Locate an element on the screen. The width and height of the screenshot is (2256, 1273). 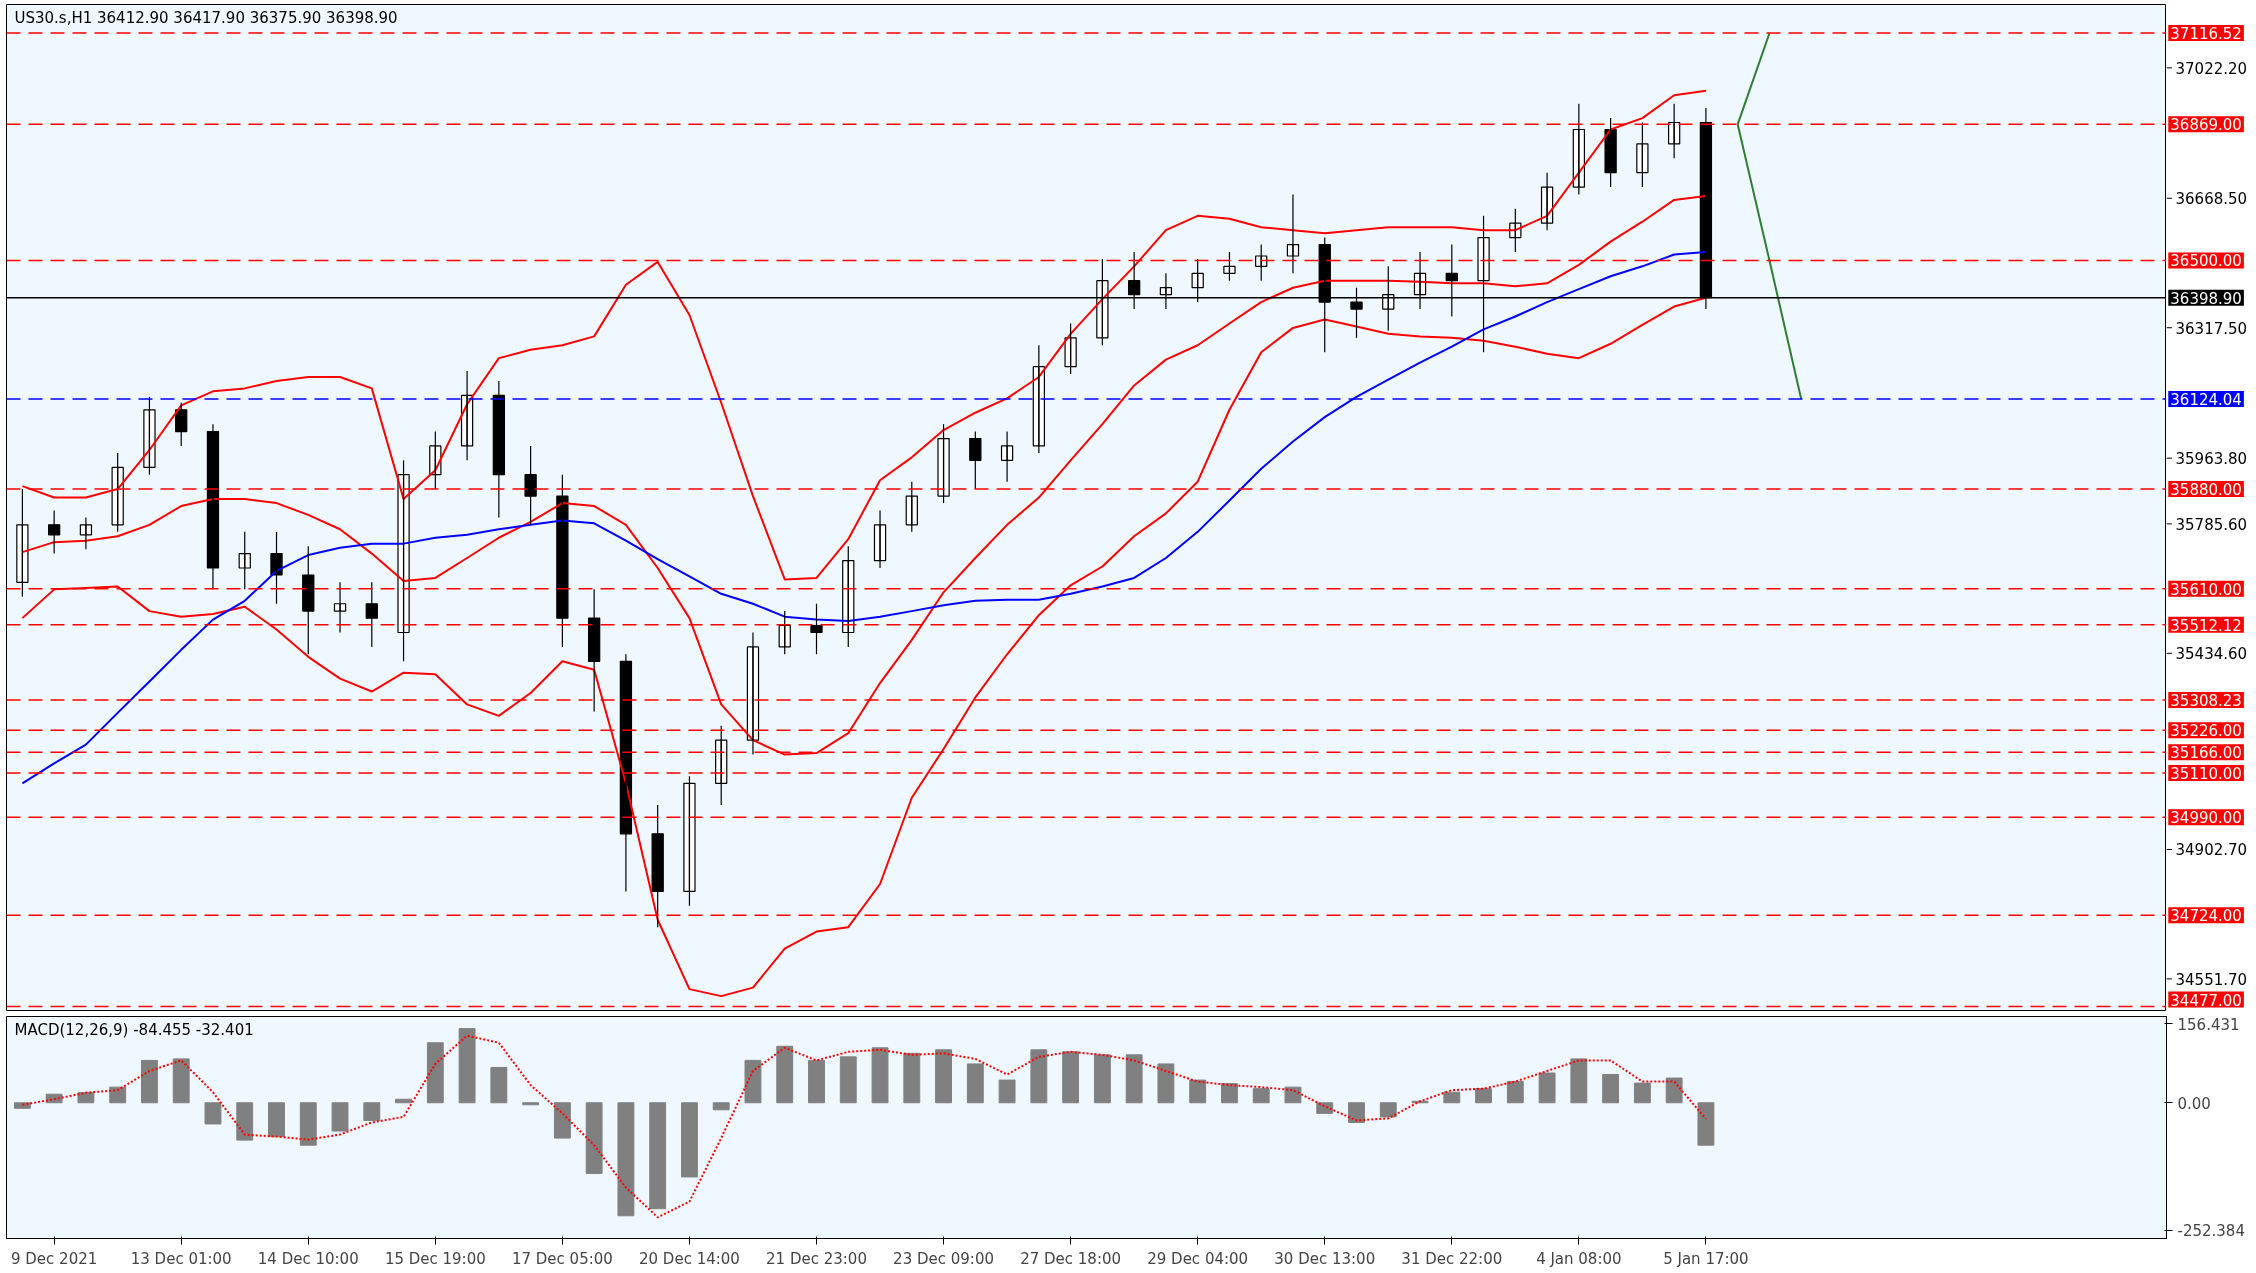
chart-title: US30.s,H1 36412.90 36417.90 36375.90 36398.90 is located at coordinates (206, 17).